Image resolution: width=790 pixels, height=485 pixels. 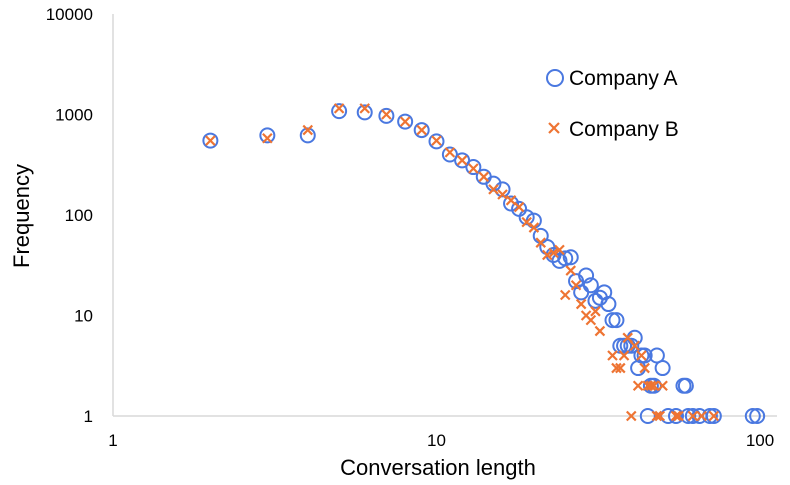 I want to click on x-tick-label: 100, so click(x=760, y=440).